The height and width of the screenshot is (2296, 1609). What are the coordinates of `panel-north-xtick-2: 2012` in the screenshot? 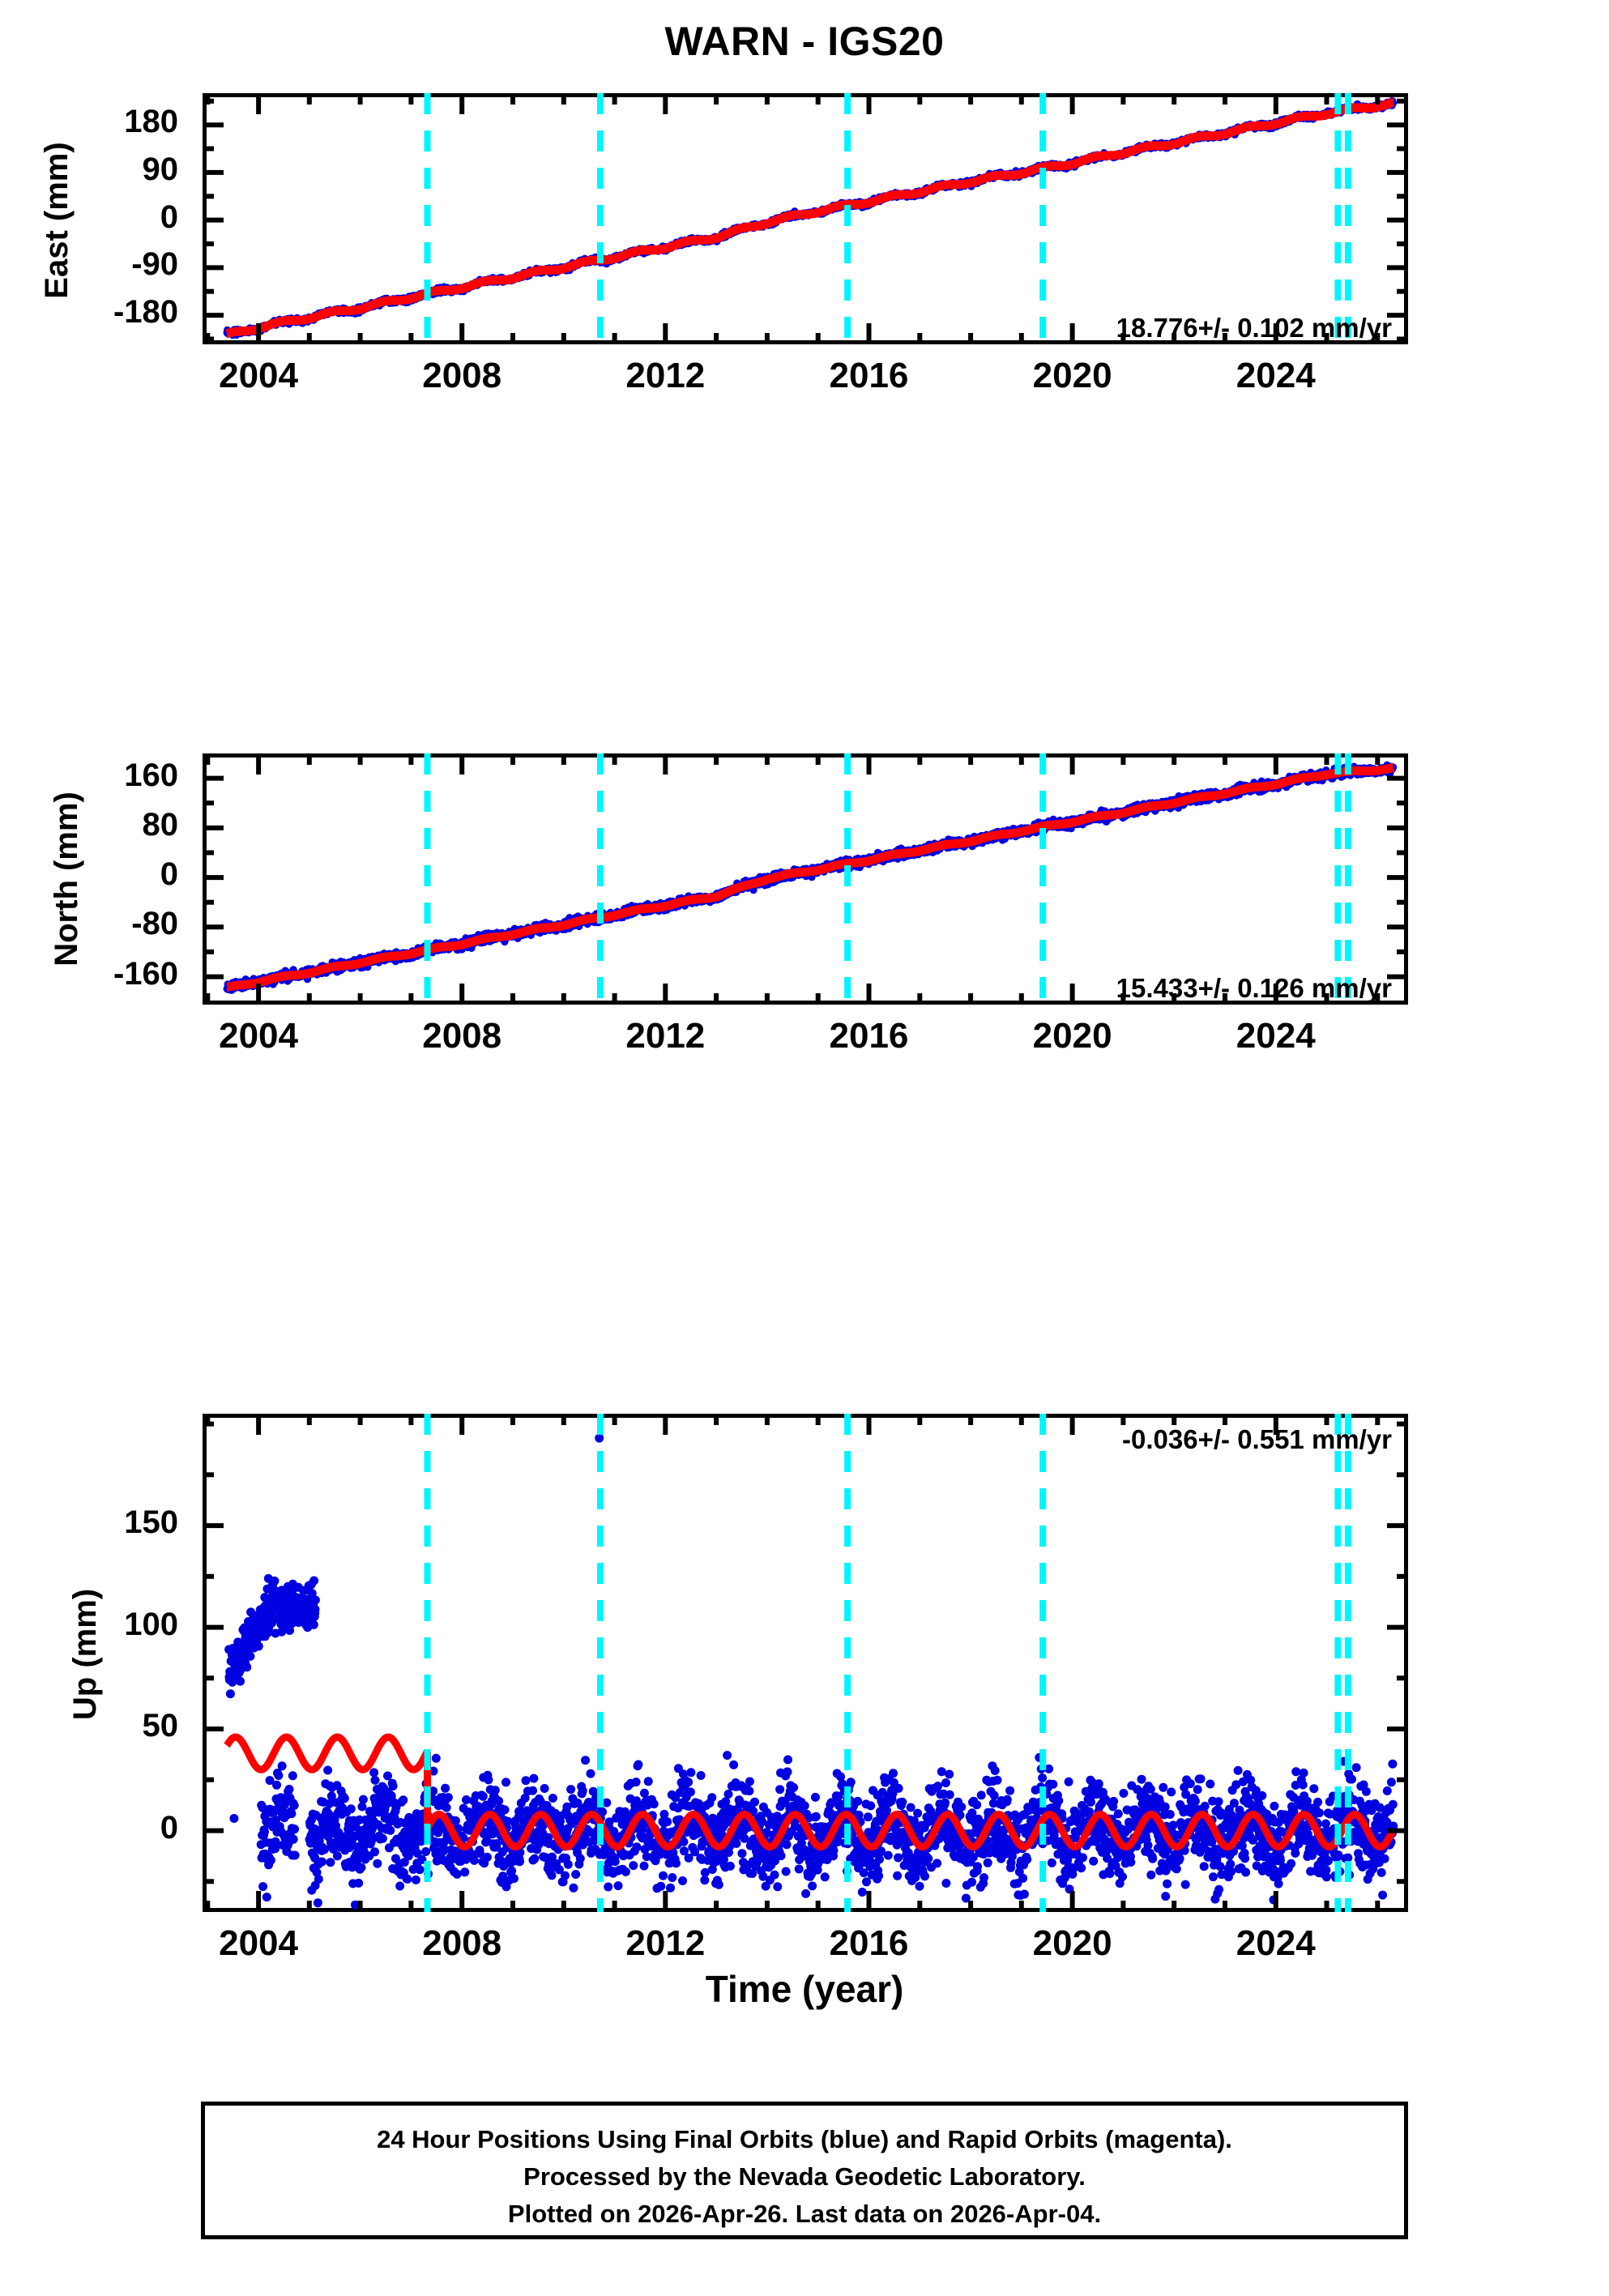 It's located at (665, 1036).